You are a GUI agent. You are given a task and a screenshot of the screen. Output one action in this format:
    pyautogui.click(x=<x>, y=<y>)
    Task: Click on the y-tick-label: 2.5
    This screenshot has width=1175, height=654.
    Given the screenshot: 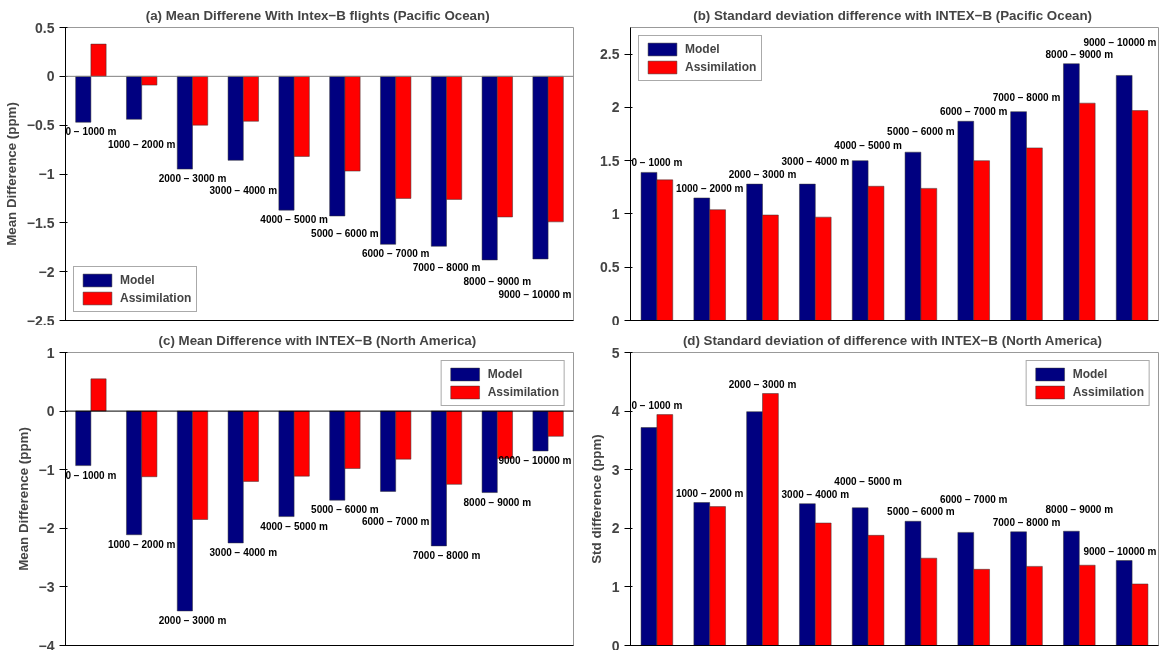 What is the action you would take?
    pyautogui.click(x=610, y=54)
    